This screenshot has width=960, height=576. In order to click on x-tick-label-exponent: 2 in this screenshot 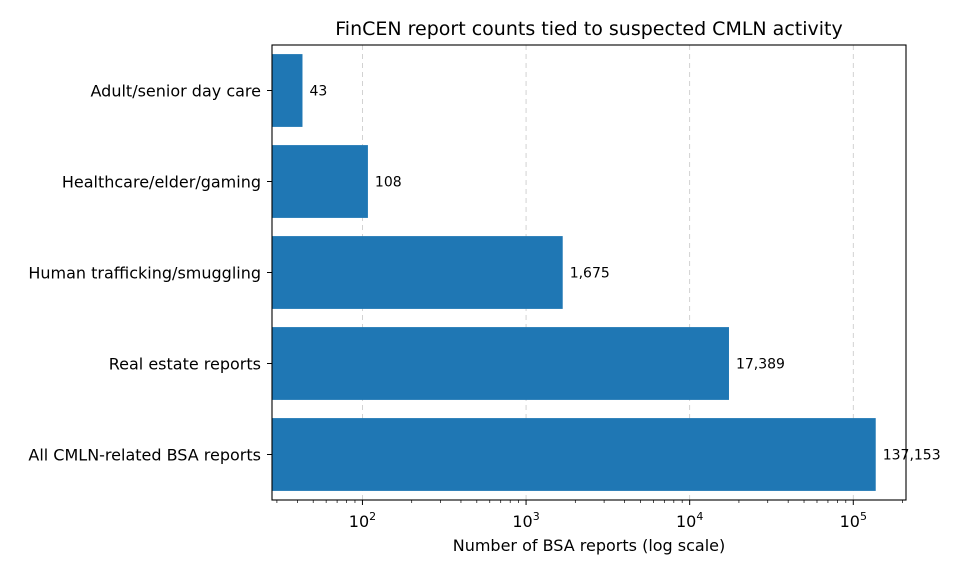, I will do `click(372, 516)`.